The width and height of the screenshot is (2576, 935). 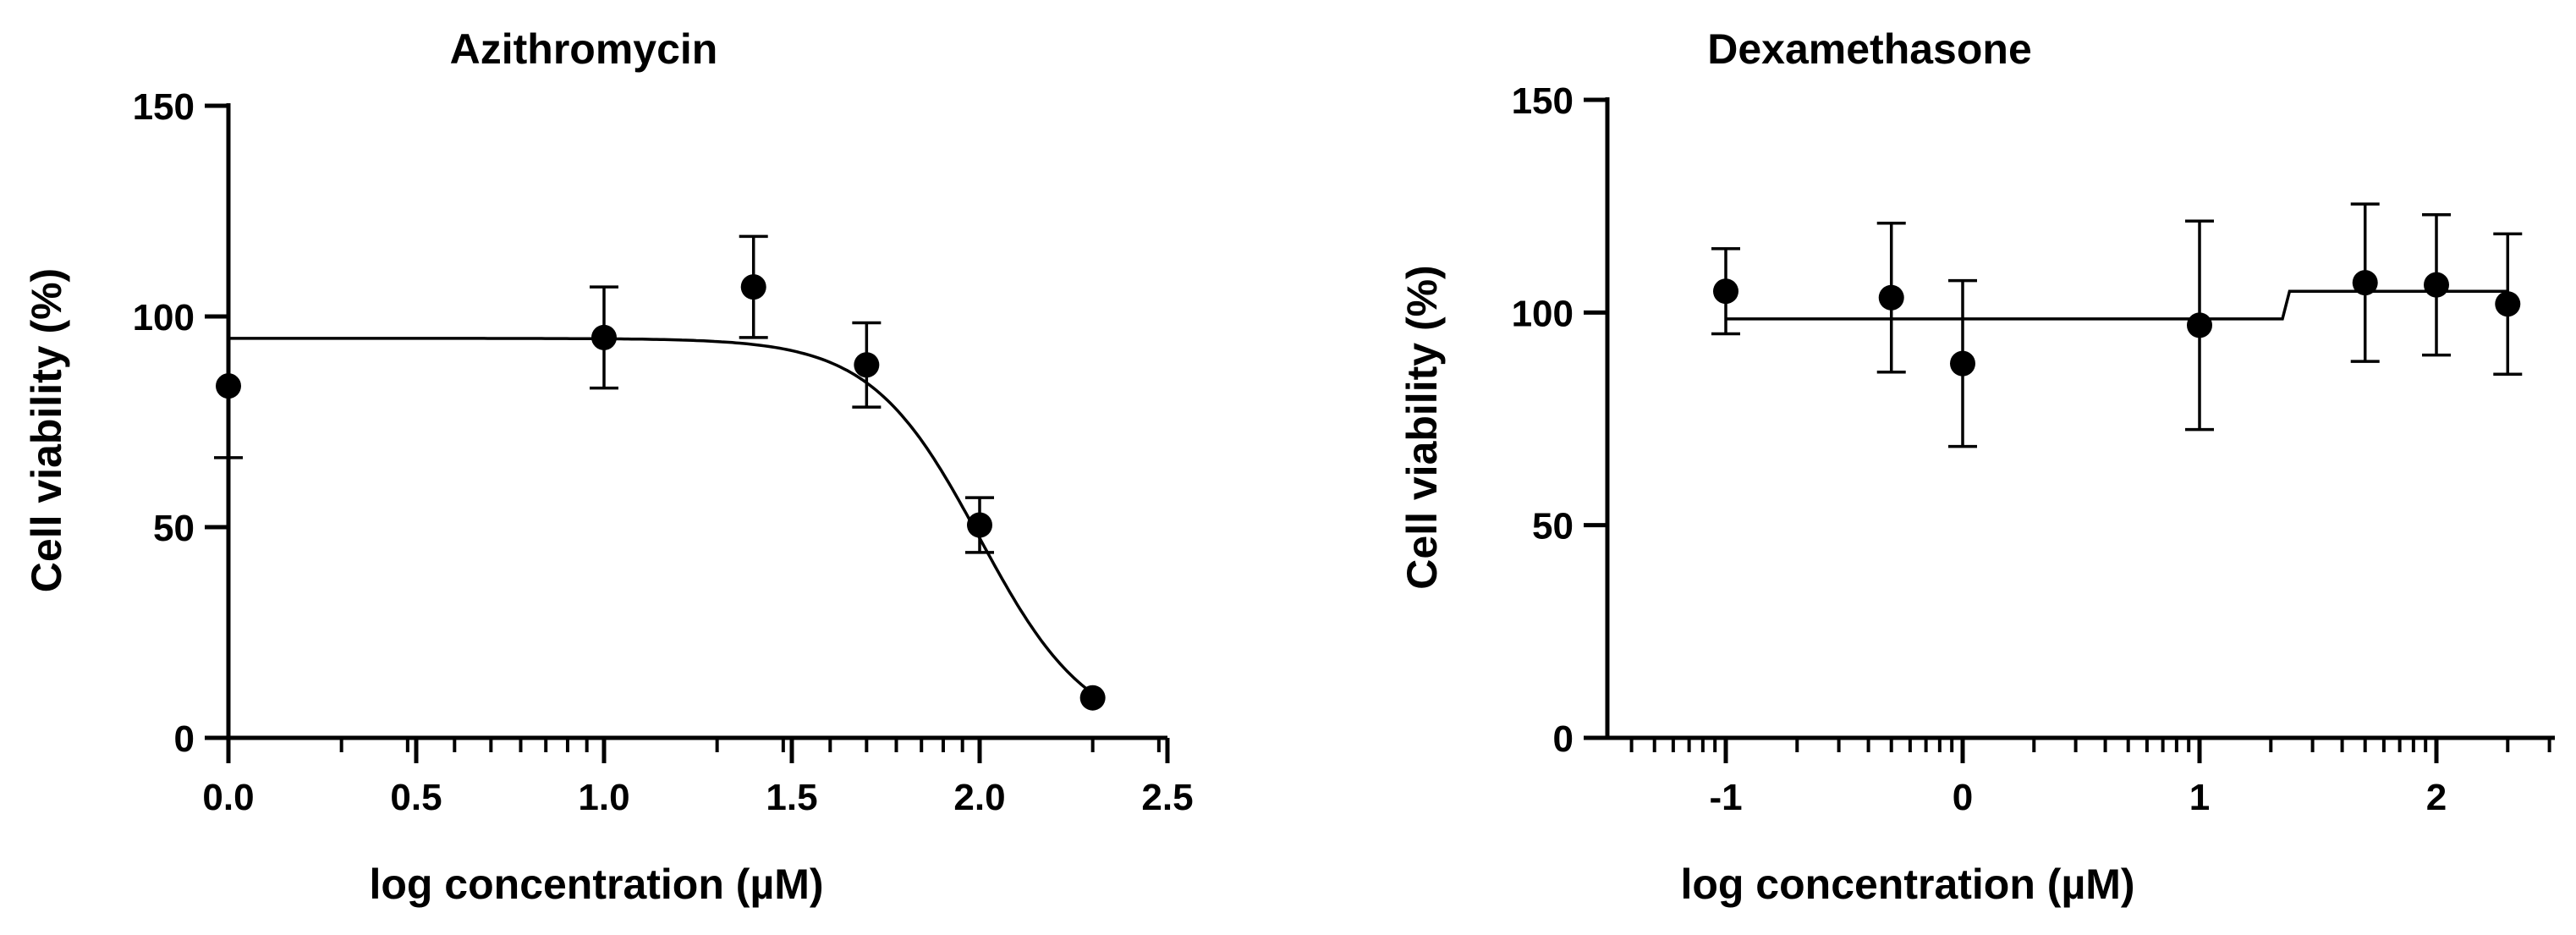 I want to click on x-tick-label: 1.5, so click(x=792, y=797).